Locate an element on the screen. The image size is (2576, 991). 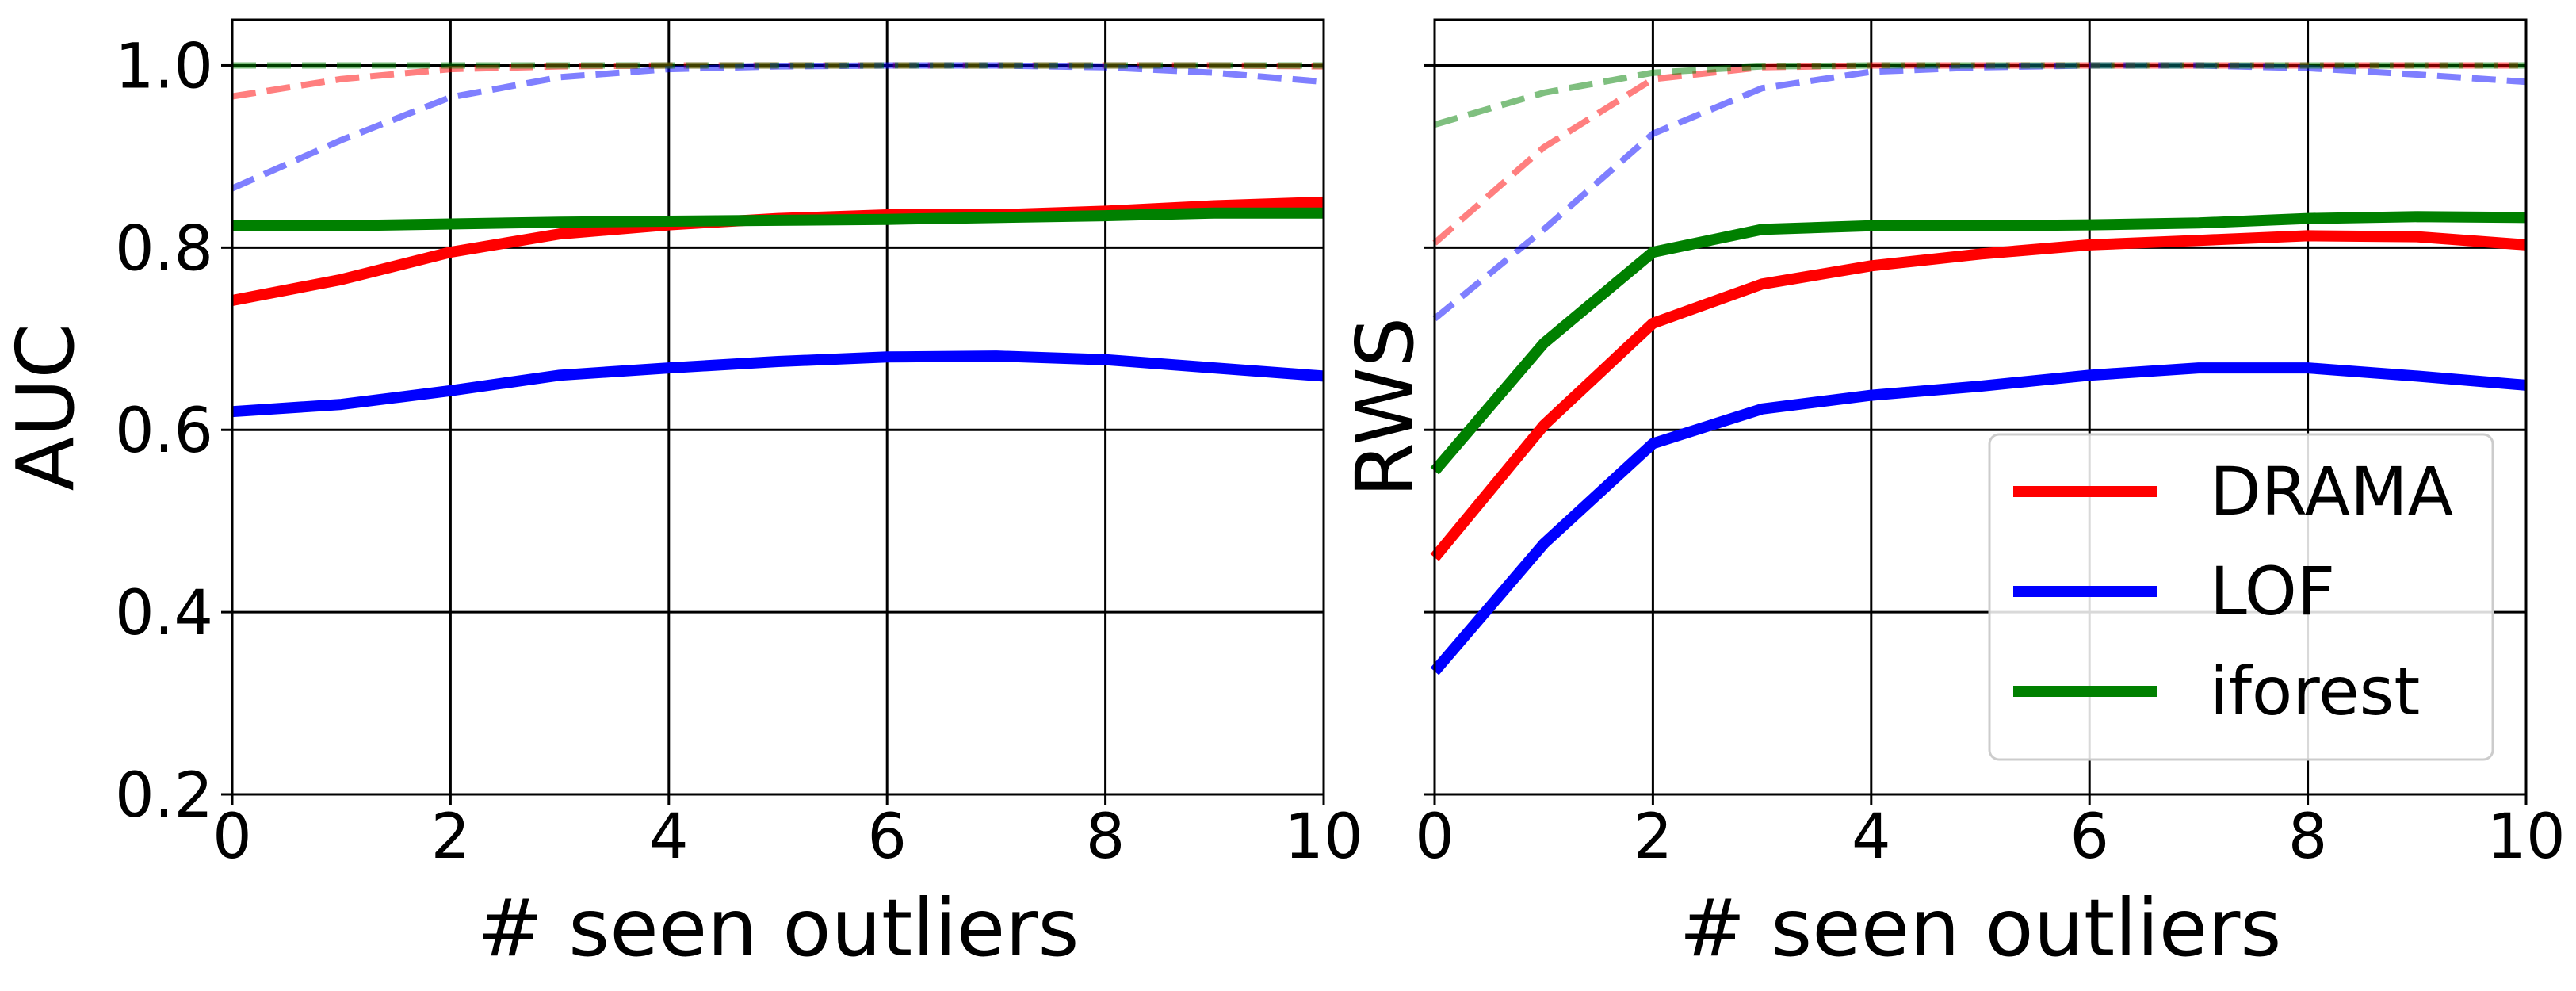
panel-2-series-lof-solid-line is located at coordinates (1979, 518).